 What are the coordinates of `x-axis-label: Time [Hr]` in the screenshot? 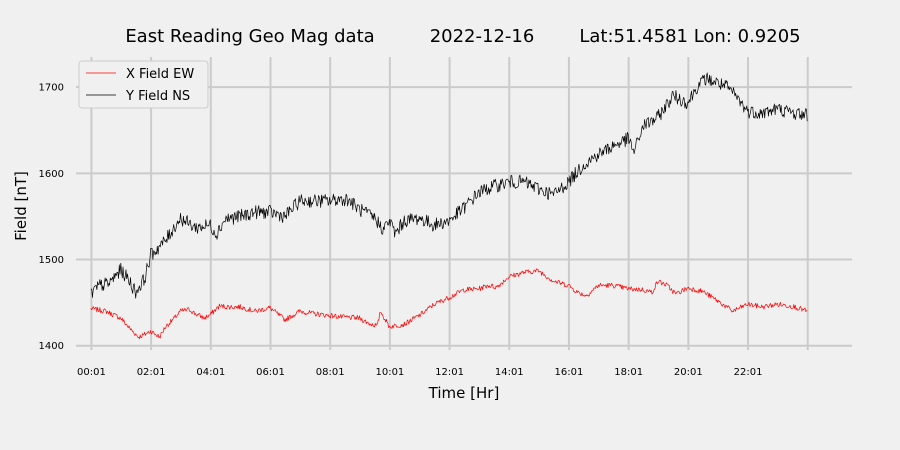 It's located at (464, 393).